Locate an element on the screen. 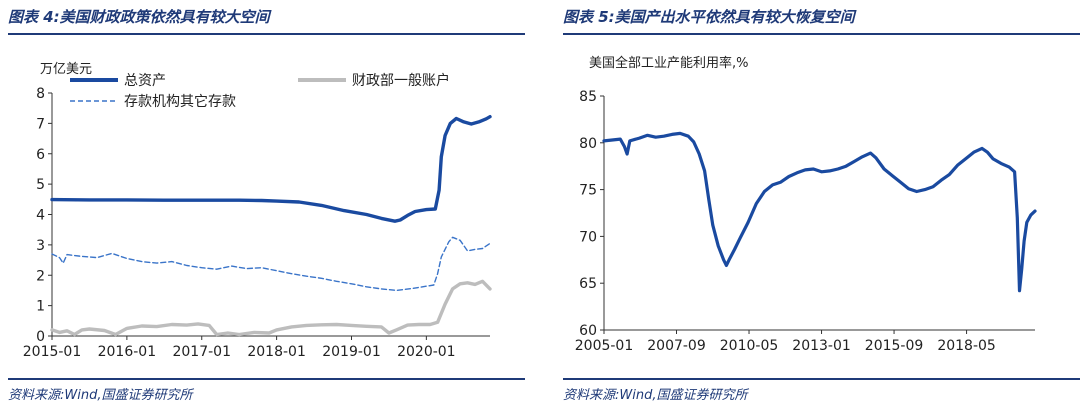 Image resolution: width=1080 pixels, height=410 pixels. y-tick-label: 4 is located at coordinates (40, 216).